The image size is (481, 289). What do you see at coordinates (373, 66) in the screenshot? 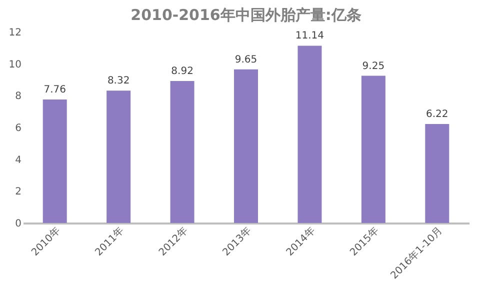
I see `data-label: 9.25` at bounding box center [373, 66].